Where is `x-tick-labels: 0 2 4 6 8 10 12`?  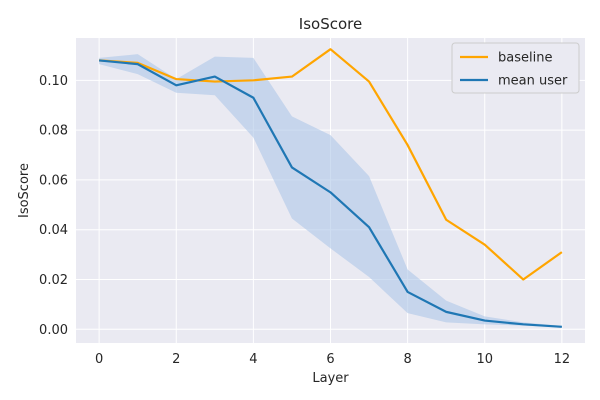 x-tick-labels: 0 2 4 6 8 10 12 is located at coordinates (332, 359).